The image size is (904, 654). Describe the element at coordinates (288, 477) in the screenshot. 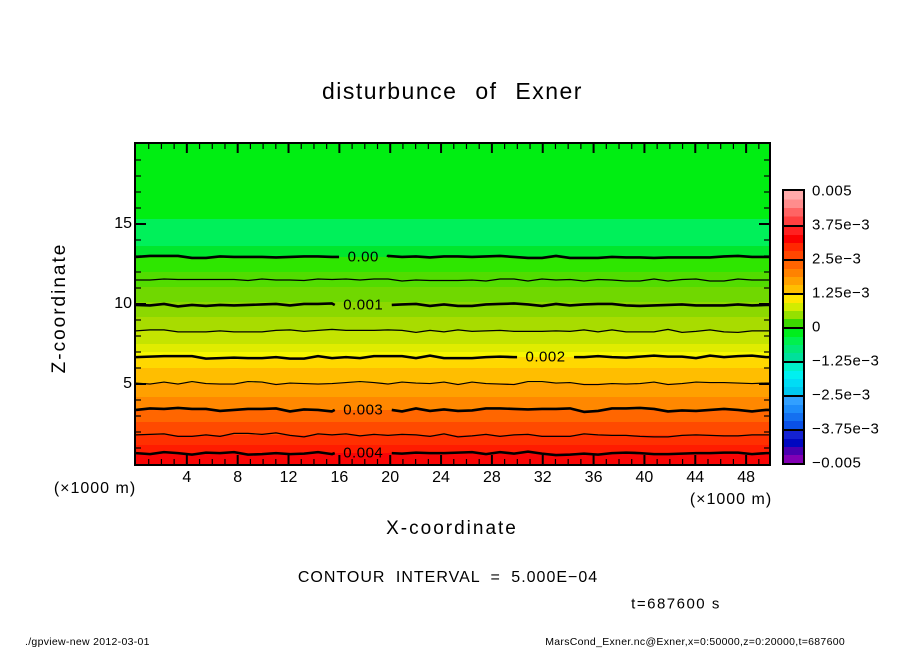

I see `x-tick-label: 12` at that location.